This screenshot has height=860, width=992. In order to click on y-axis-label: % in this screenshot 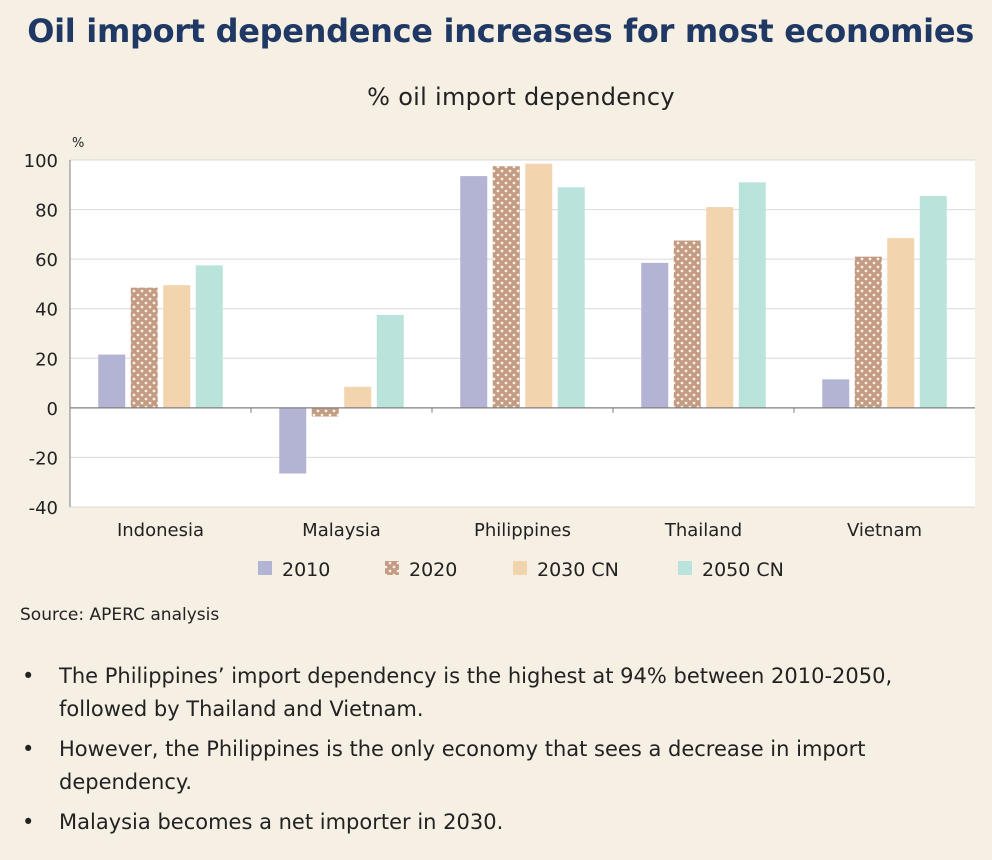, I will do `click(78, 143)`.